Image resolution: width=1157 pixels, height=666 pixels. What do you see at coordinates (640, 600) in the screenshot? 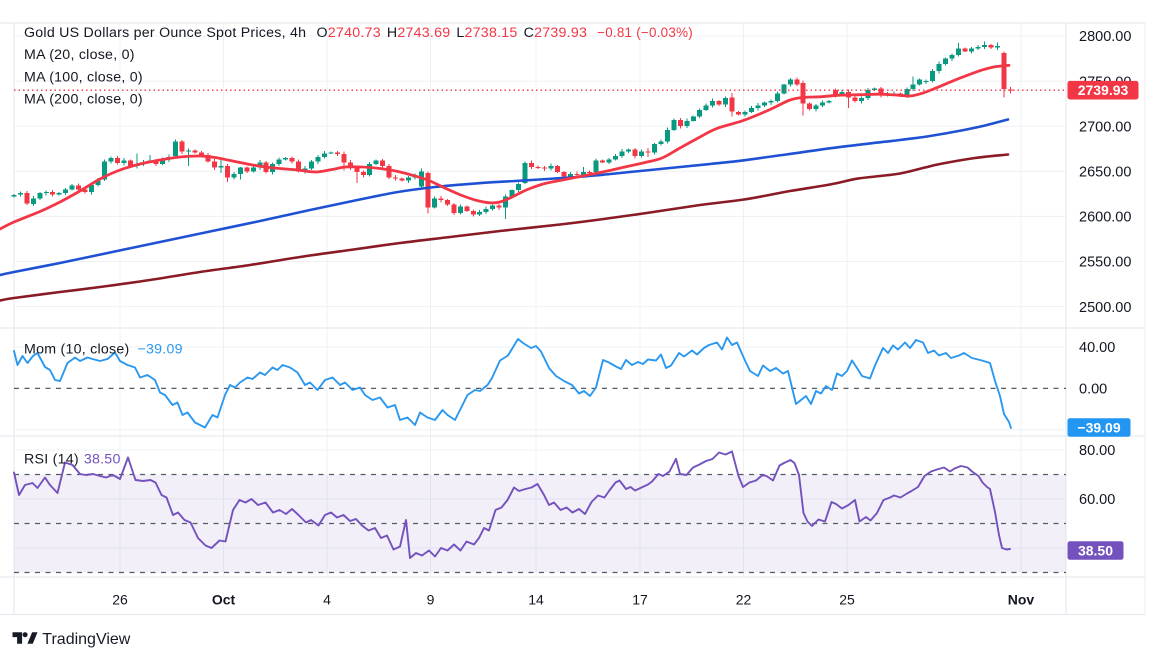
I see `svg-text: 17` at bounding box center [640, 600].